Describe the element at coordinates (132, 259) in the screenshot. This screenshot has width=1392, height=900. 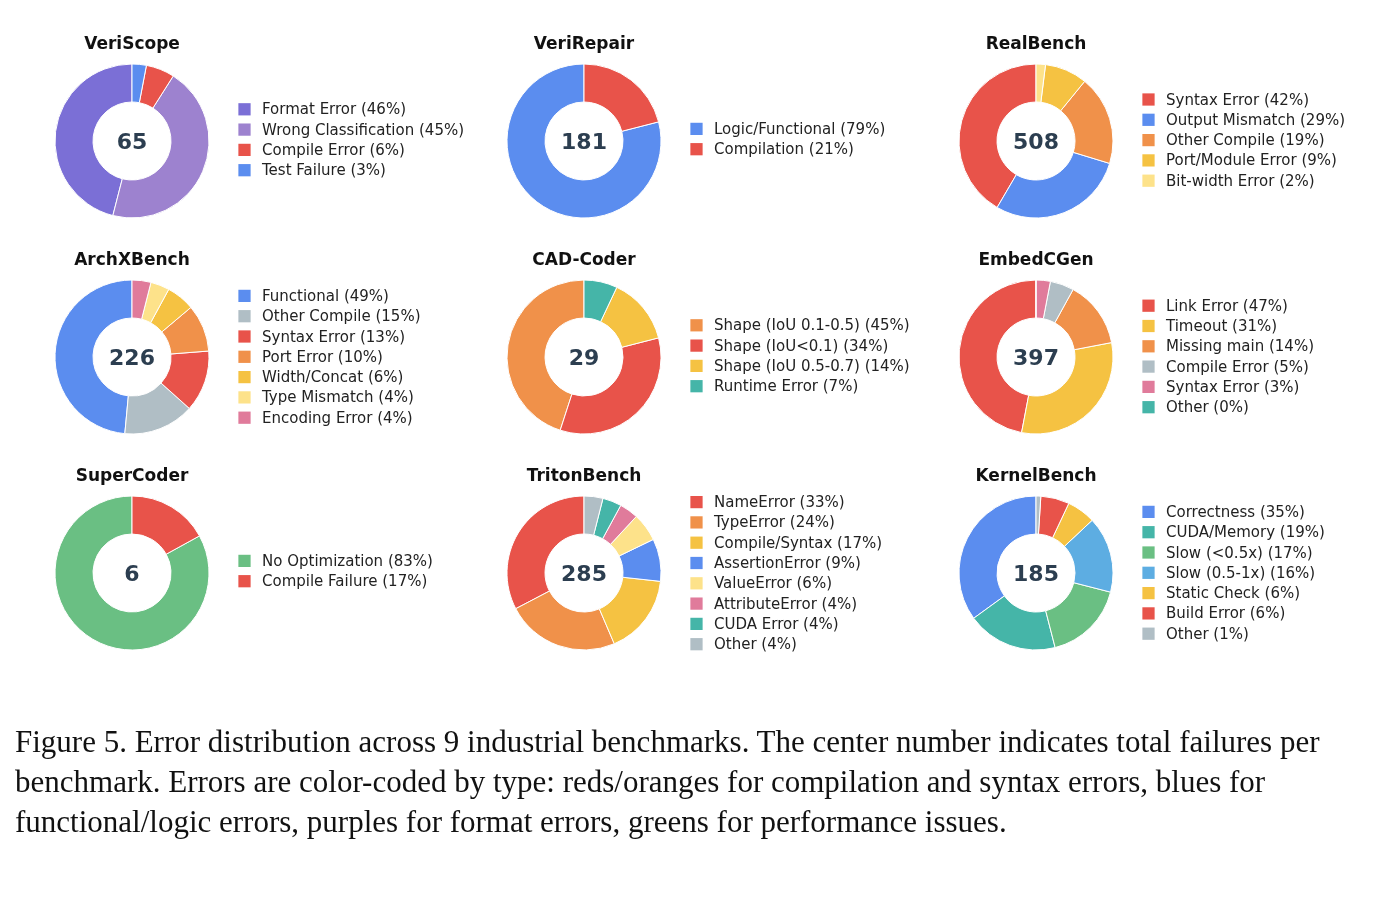
I see `chart-title: ArchXBench` at that location.